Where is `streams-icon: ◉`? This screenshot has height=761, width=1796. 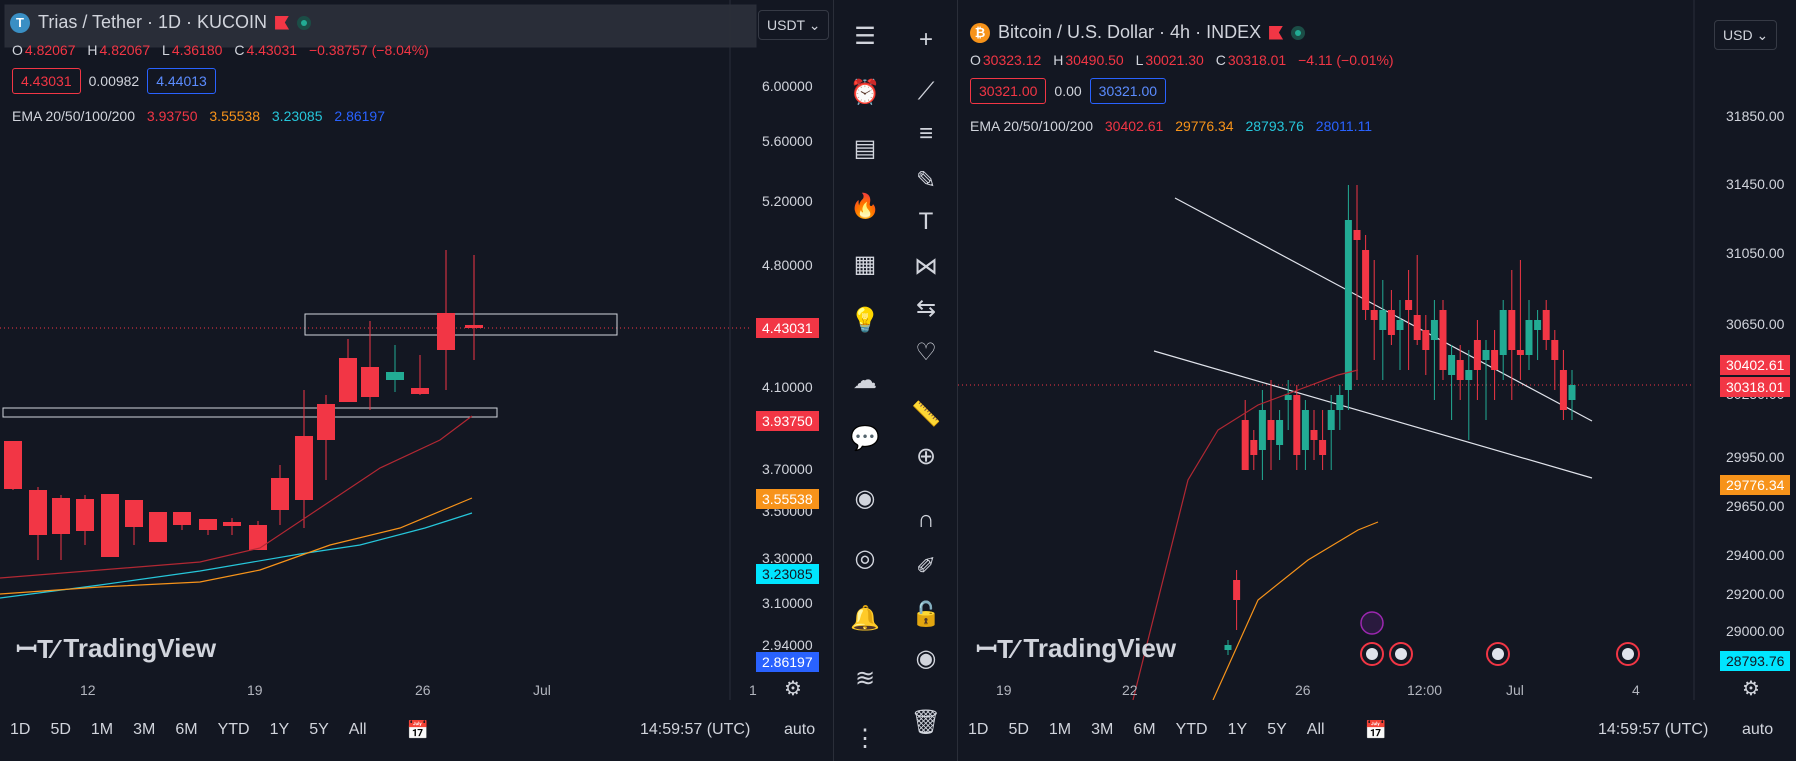 streams-icon: ◉ is located at coordinates (865, 498).